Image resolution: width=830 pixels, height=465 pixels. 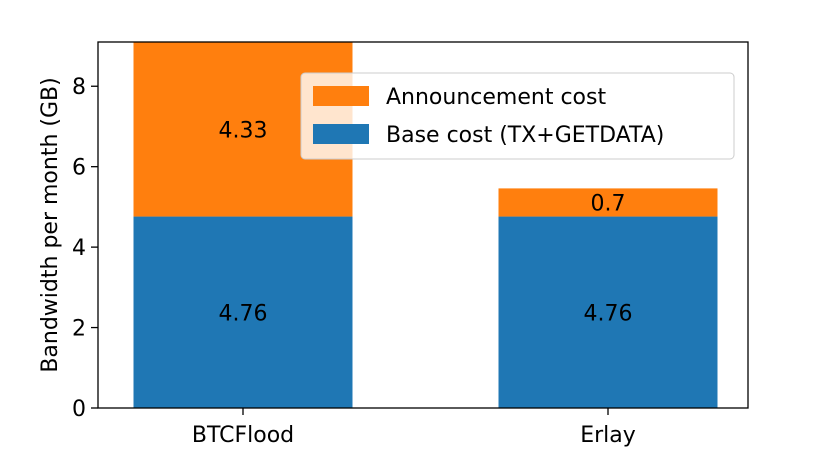 What do you see at coordinates (525, 135) in the screenshot?
I see `legend-label: Base cost (TX+GETDATA)` at bounding box center [525, 135].